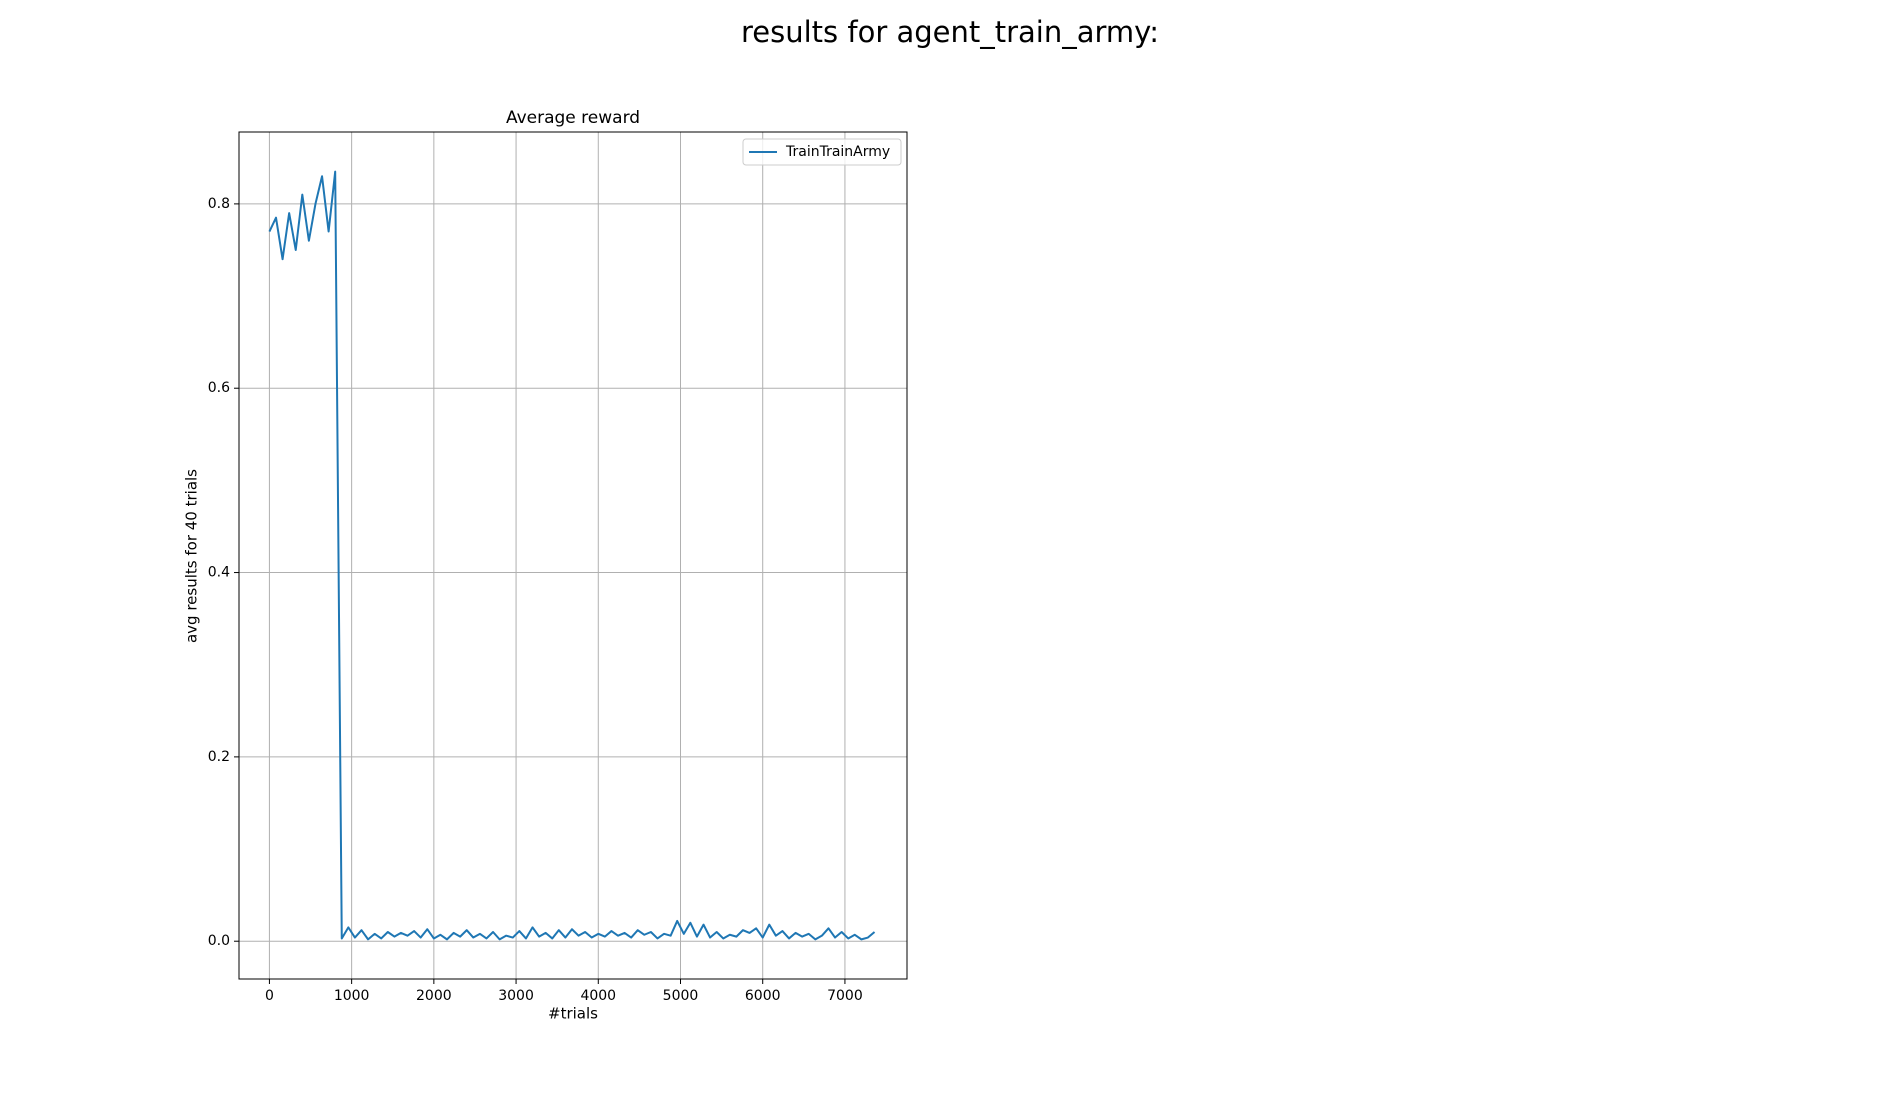 The width and height of the screenshot is (1900, 1100). I want to click on y-tick-label: 0.0, so click(219, 941).